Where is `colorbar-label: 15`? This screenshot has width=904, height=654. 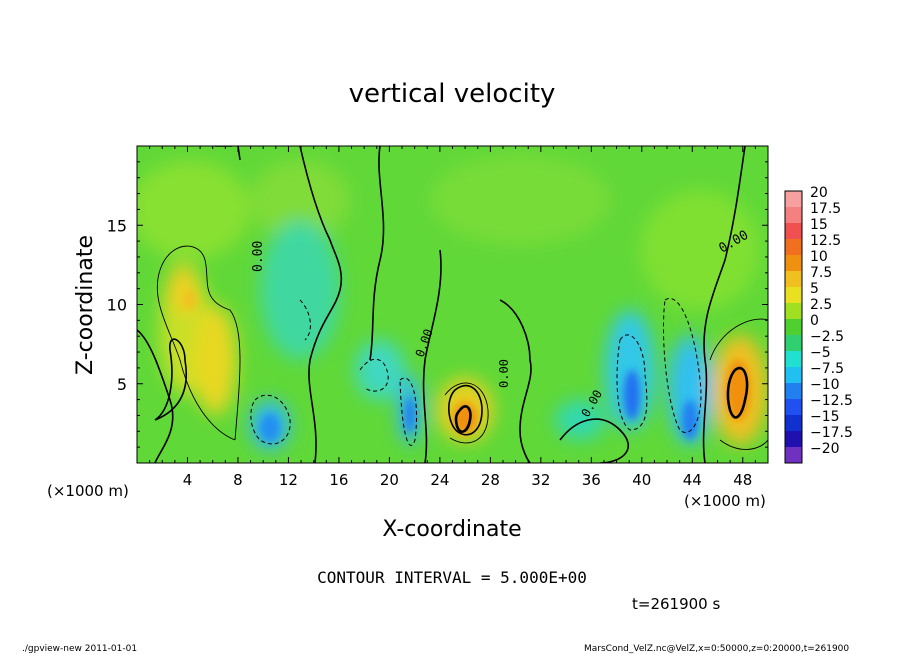
colorbar-label: 15 is located at coordinates (819, 225).